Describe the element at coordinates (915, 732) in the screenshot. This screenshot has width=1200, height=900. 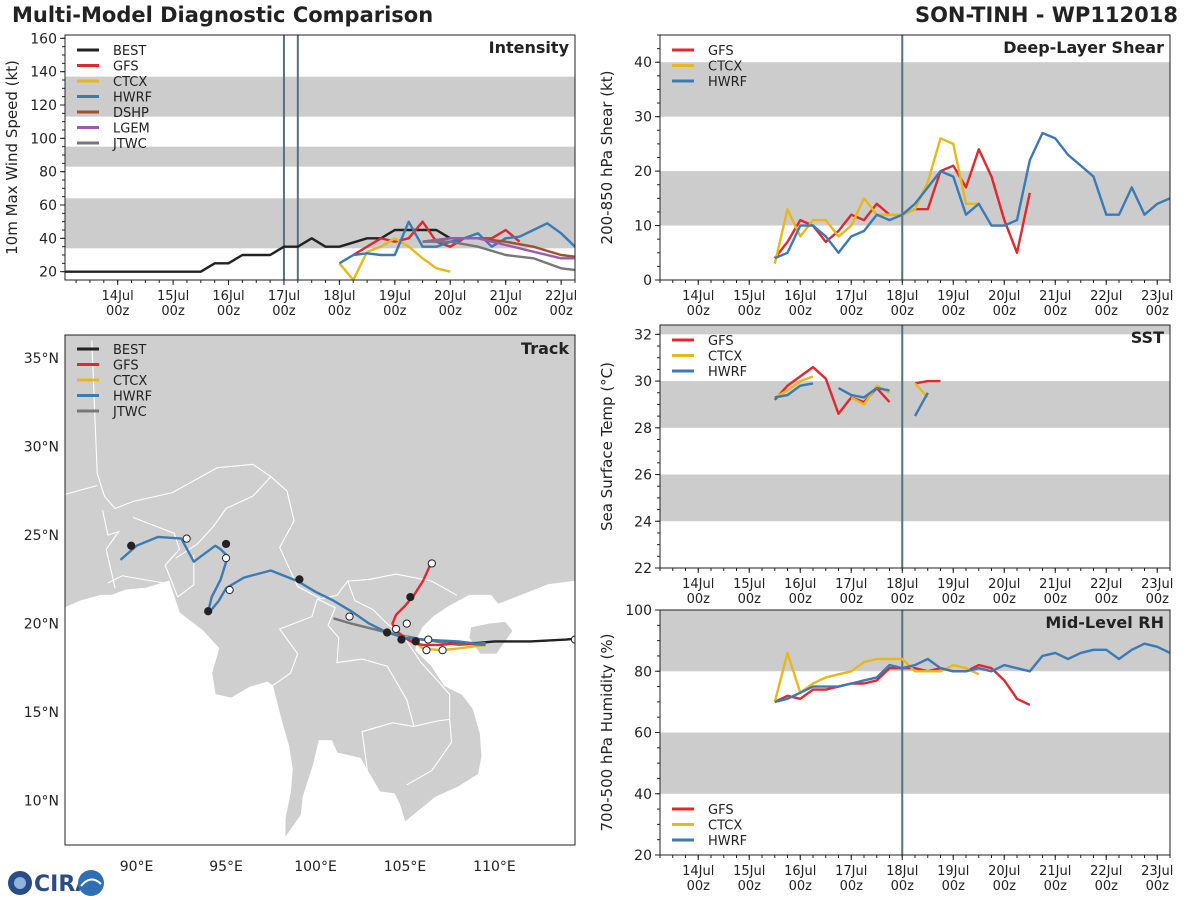
I see `rh-plot-area` at that location.